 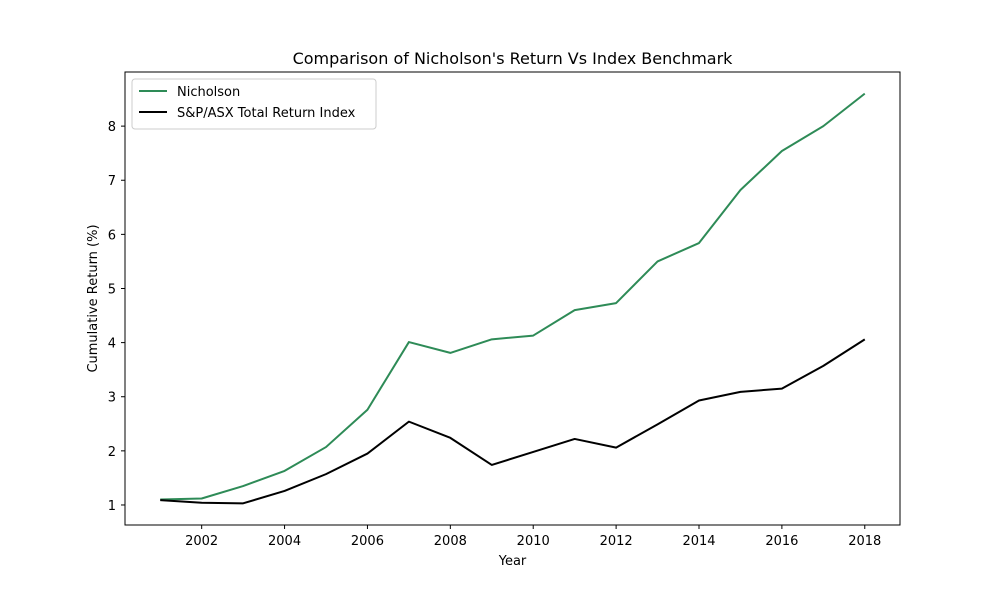 What do you see at coordinates (450, 541) in the screenshot?
I see `x-tick-label: 2008` at bounding box center [450, 541].